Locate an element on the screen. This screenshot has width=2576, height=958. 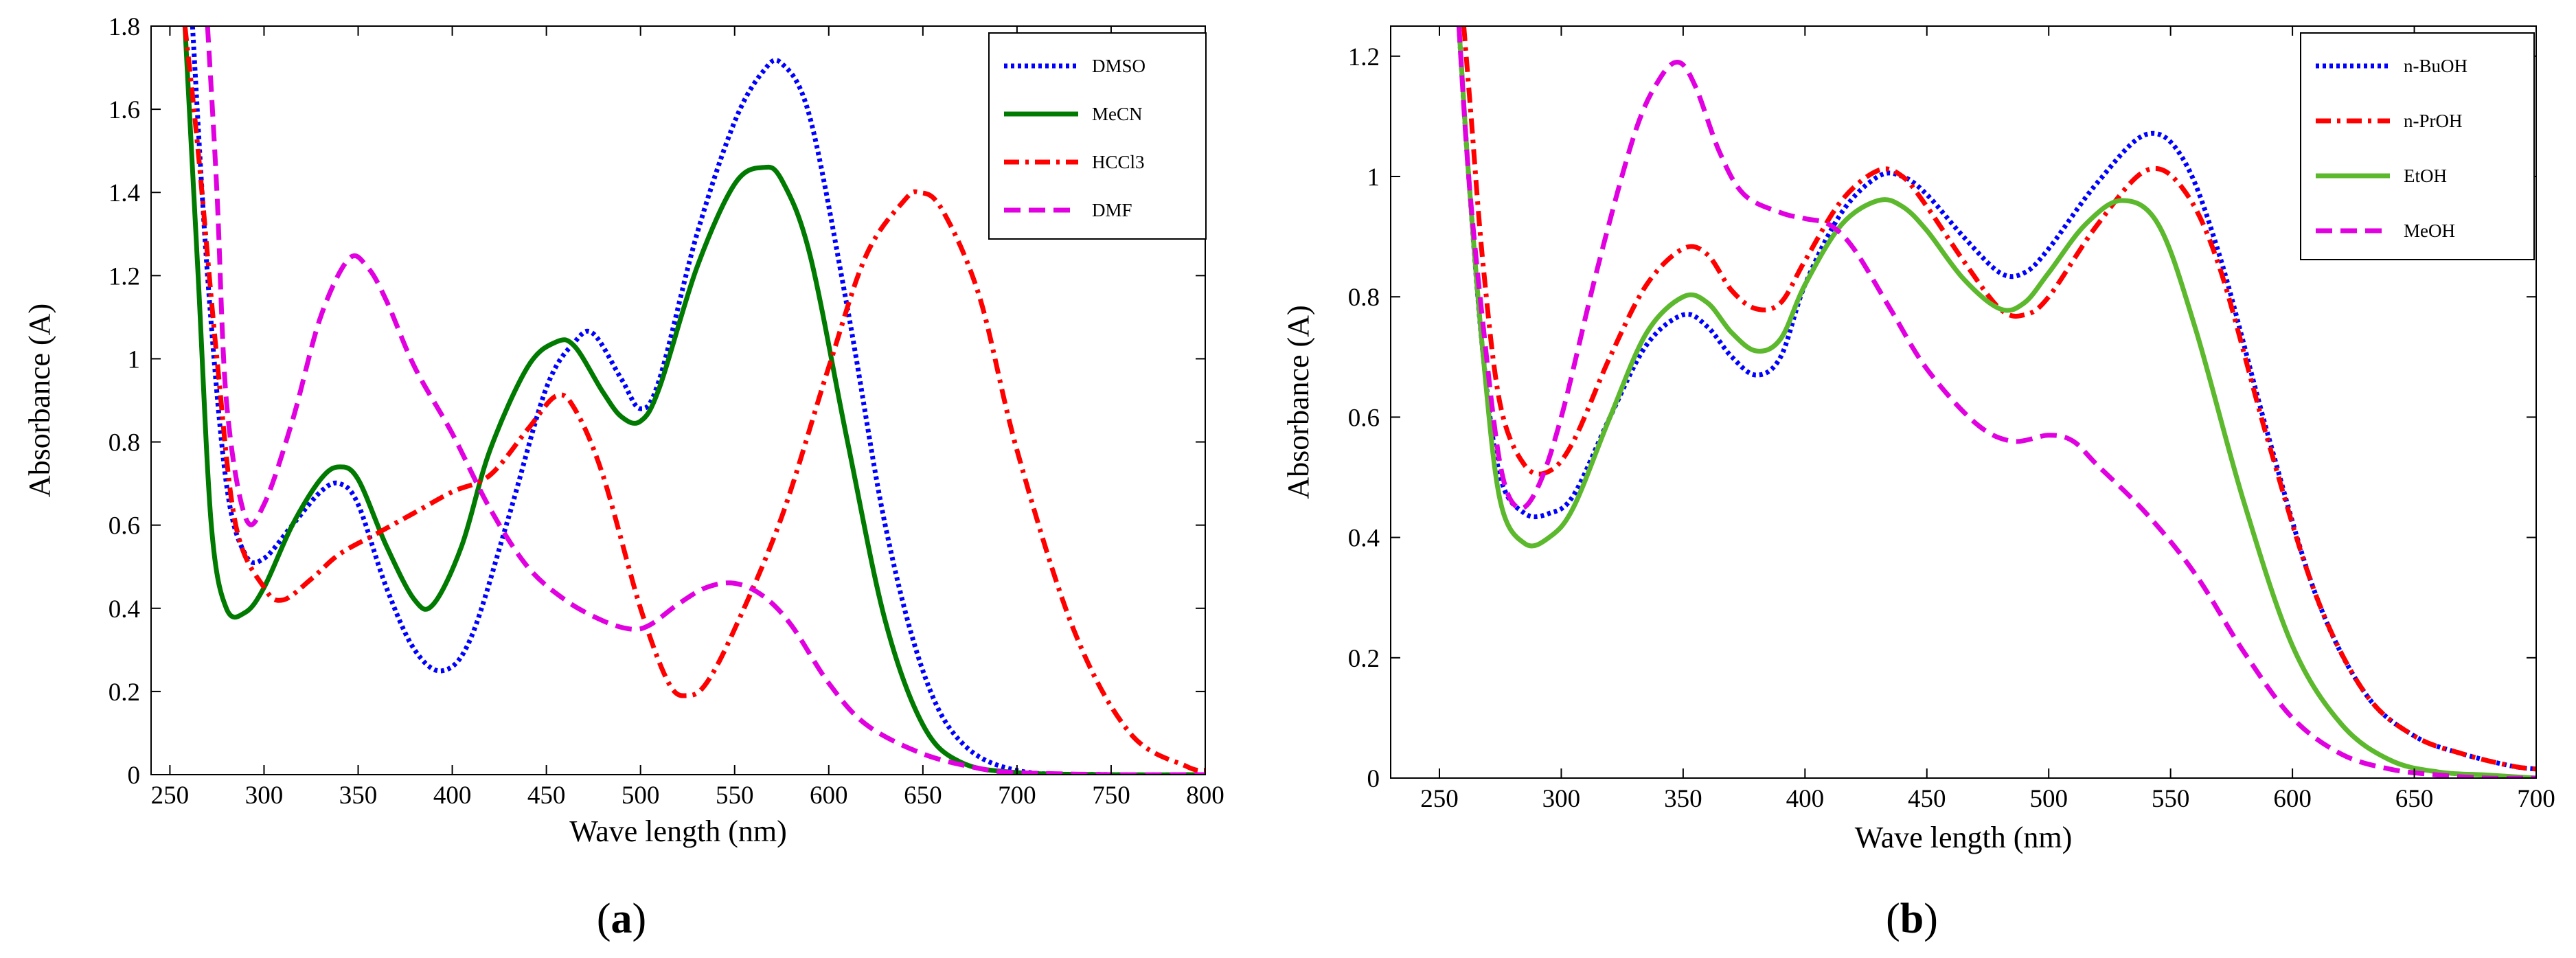
x-tick-label: 750 is located at coordinates (1111, 796).